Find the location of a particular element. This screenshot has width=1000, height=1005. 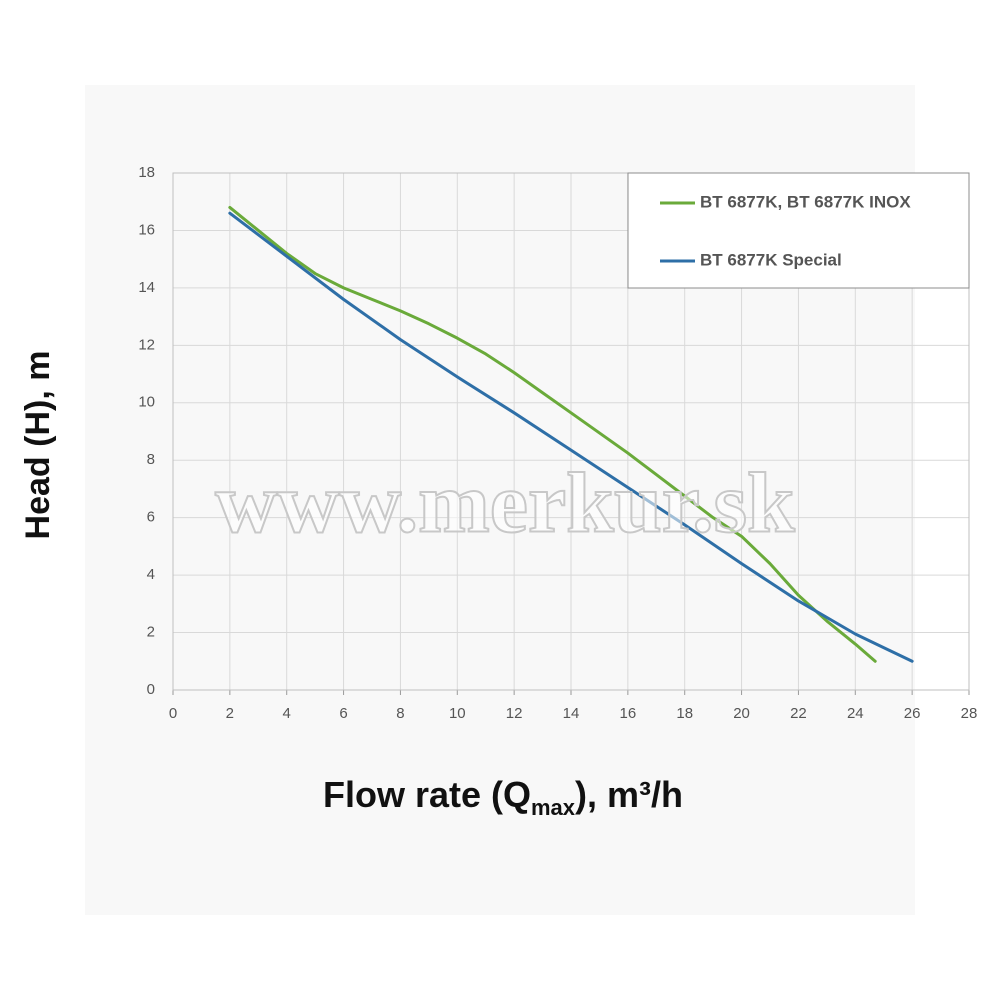

x-axis-label: Flow rate (Qmax), m³/h is located at coordinates (503, 797).